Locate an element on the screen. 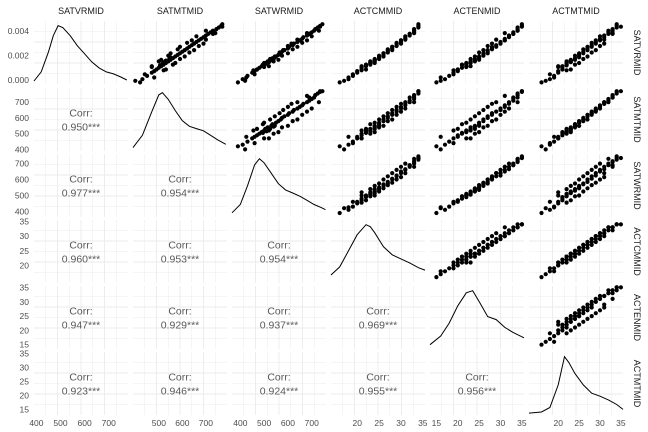 Image resolution: width=648 pixels, height=432 pixels. corr-label: Corr: is located at coordinates (179, 312).